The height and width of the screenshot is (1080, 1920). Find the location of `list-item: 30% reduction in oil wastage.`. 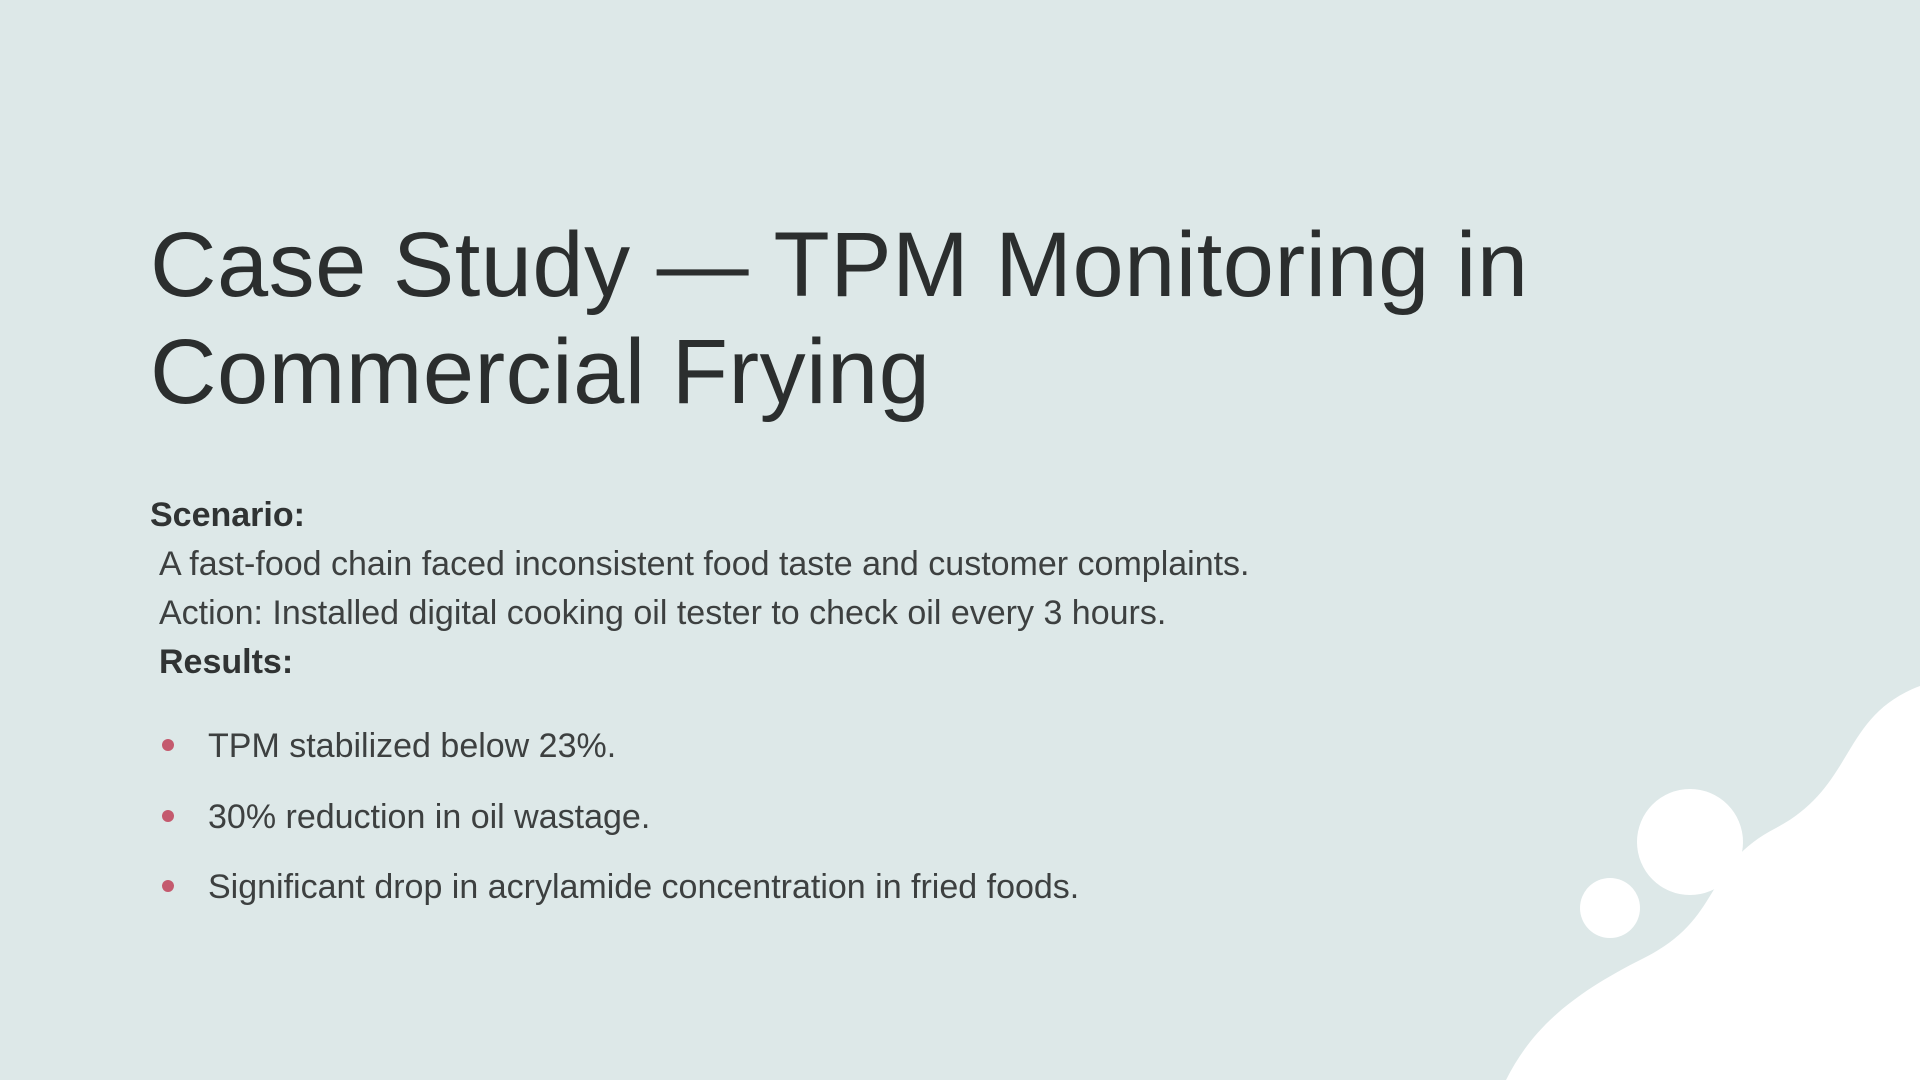

list-item: 30% reduction in oil wastage. is located at coordinates (860, 817).